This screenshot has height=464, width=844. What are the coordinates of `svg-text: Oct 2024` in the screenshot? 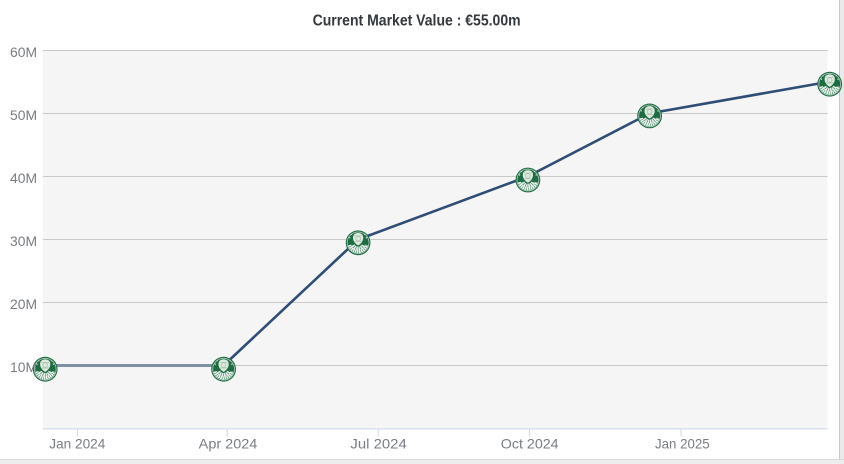 It's located at (530, 444).